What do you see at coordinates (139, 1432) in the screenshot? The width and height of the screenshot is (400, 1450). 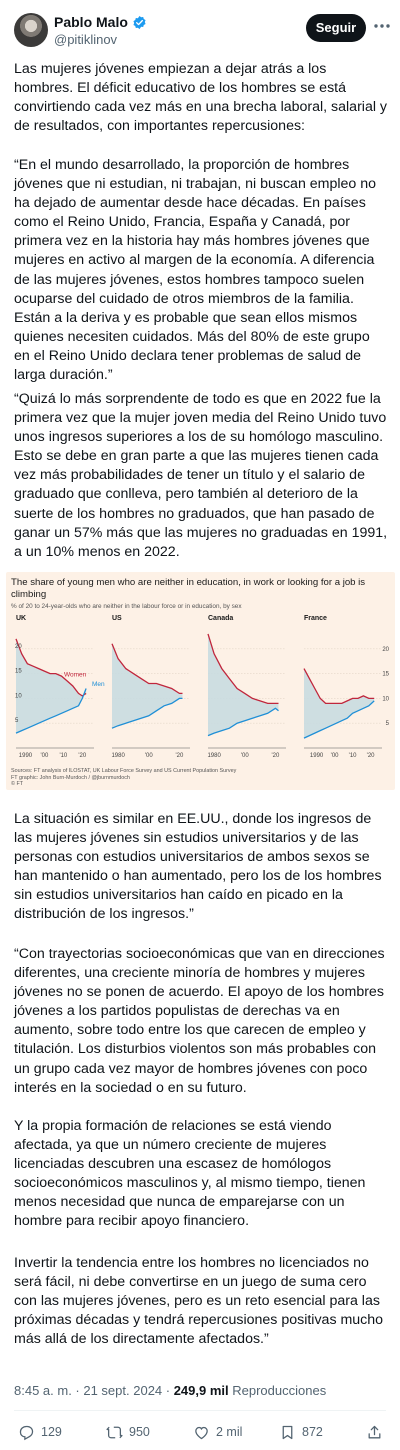 I see `repost-count: 950` at bounding box center [139, 1432].